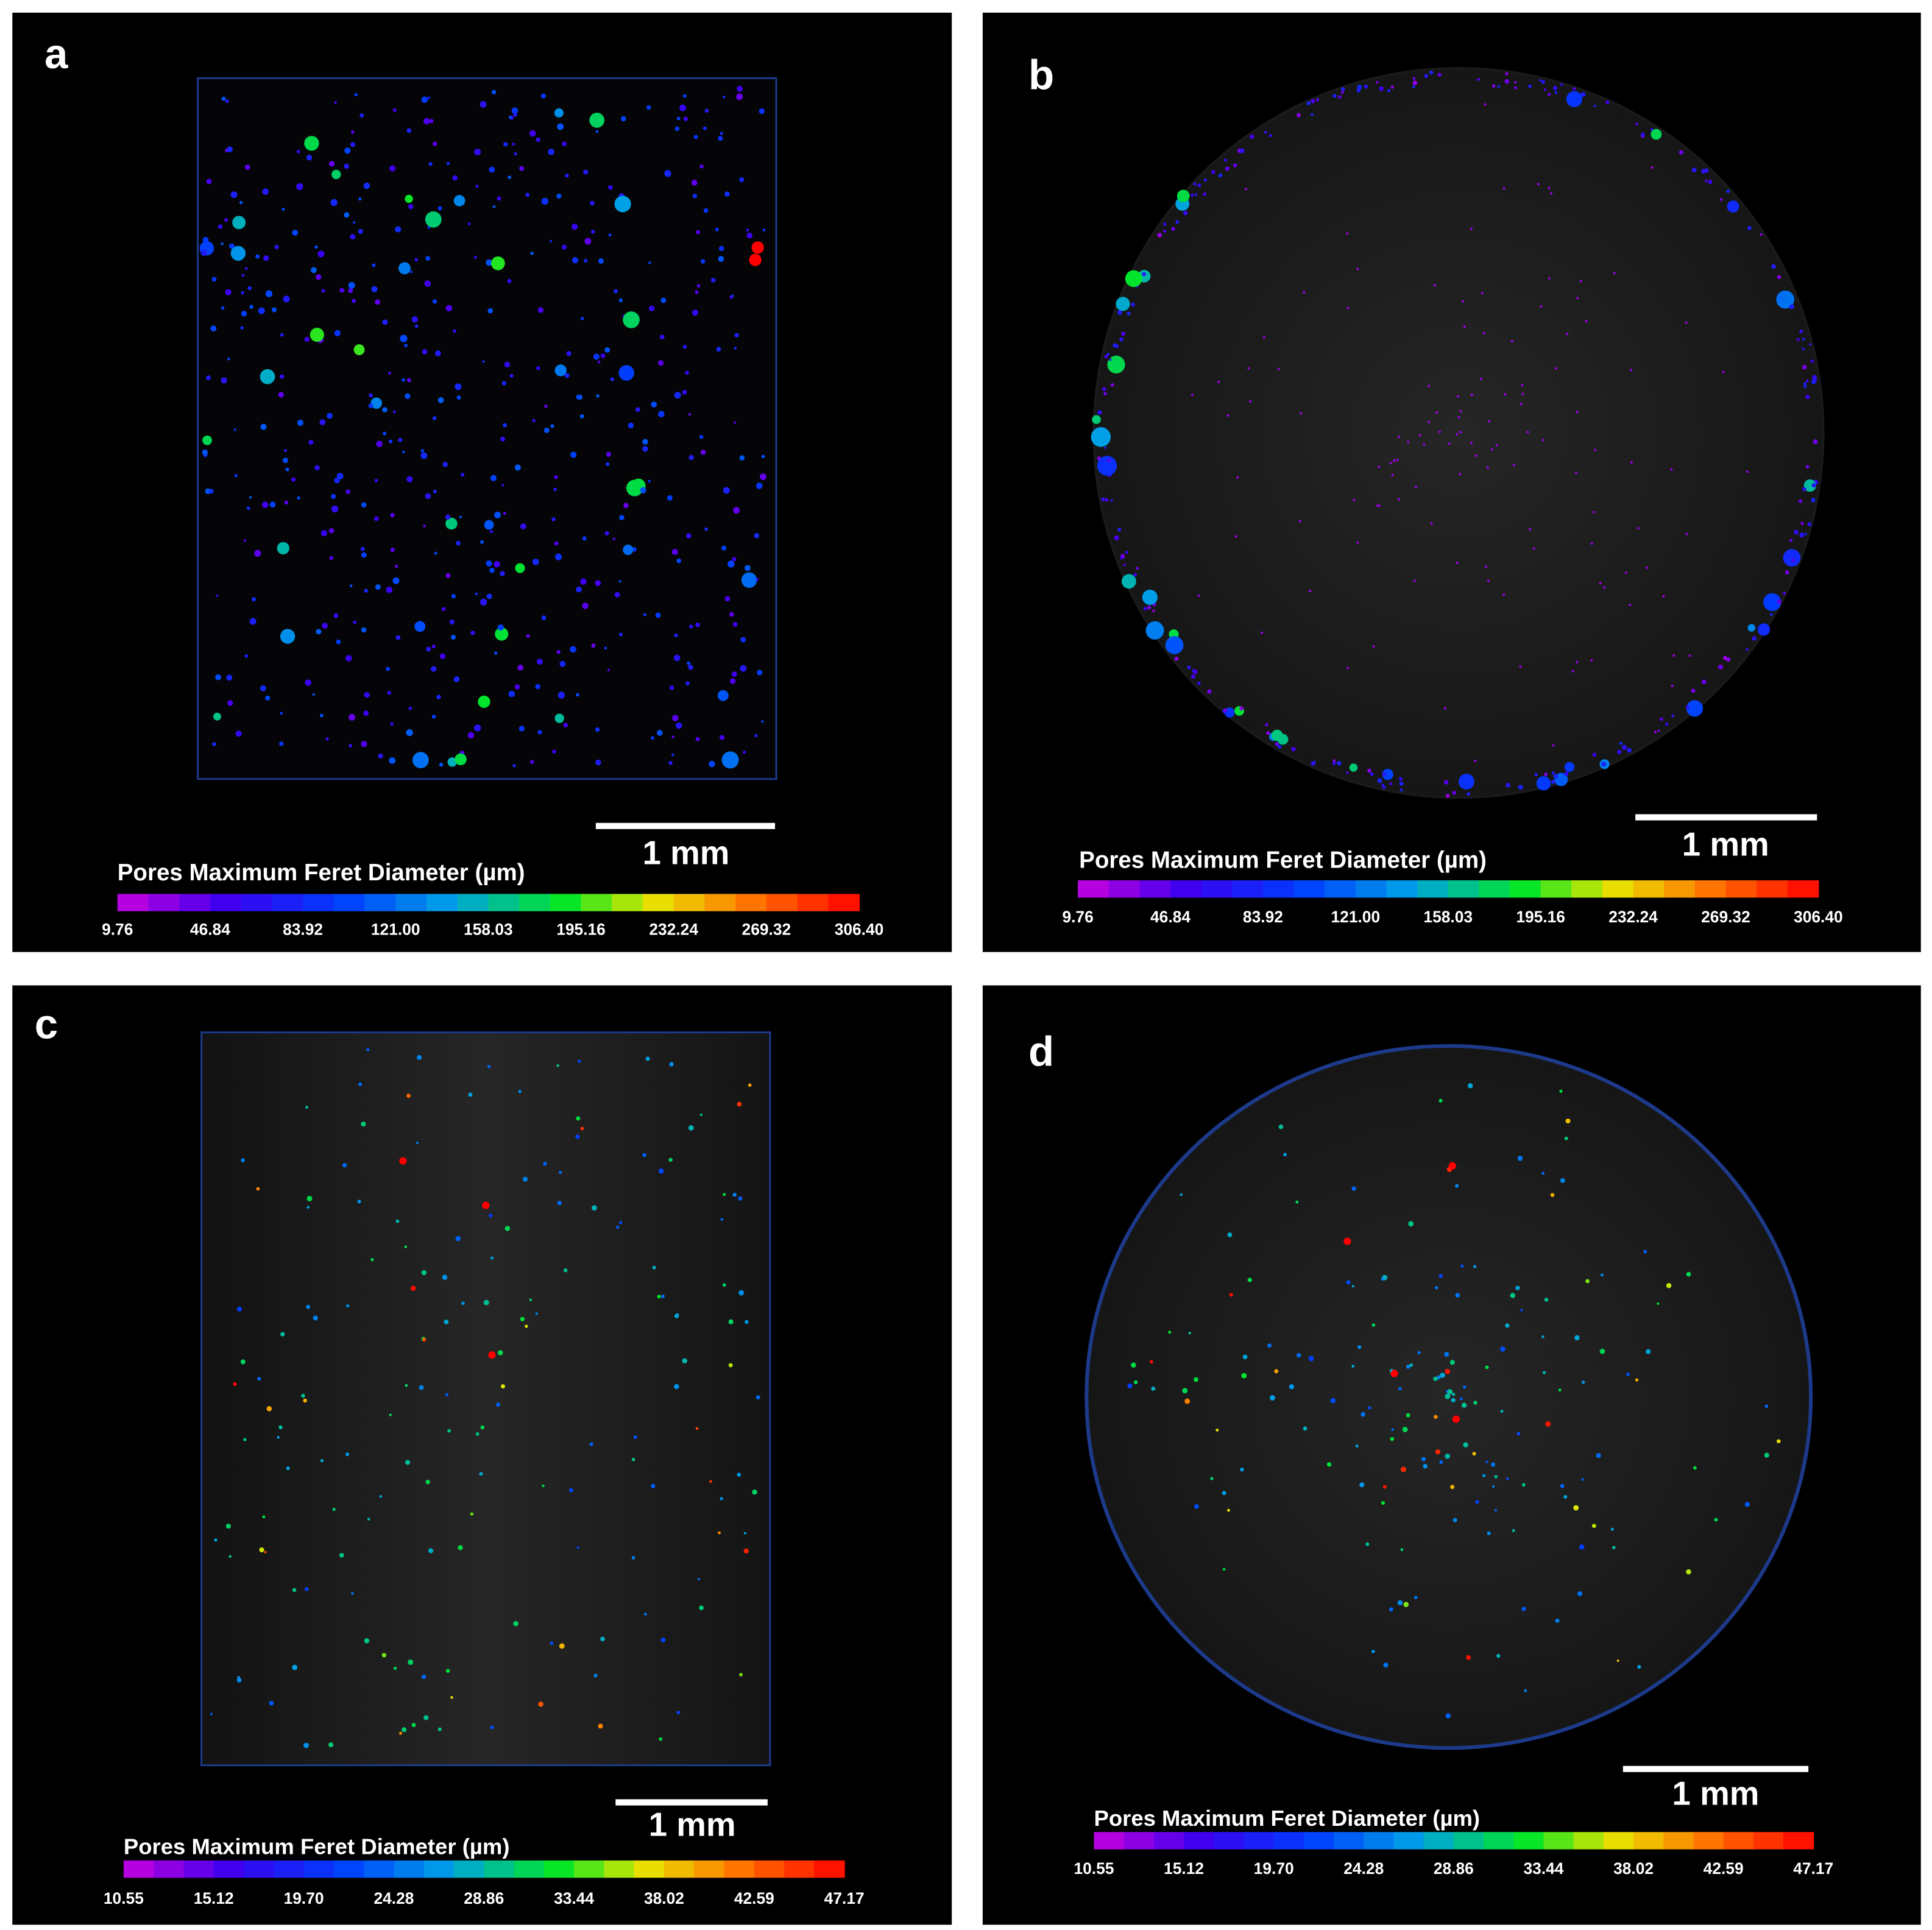 This screenshot has height=1930, width=1932. Describe the element at coordinates (1818, 917) in the screenshot. I see `colorbar-tick-label: 306.40` at that location.